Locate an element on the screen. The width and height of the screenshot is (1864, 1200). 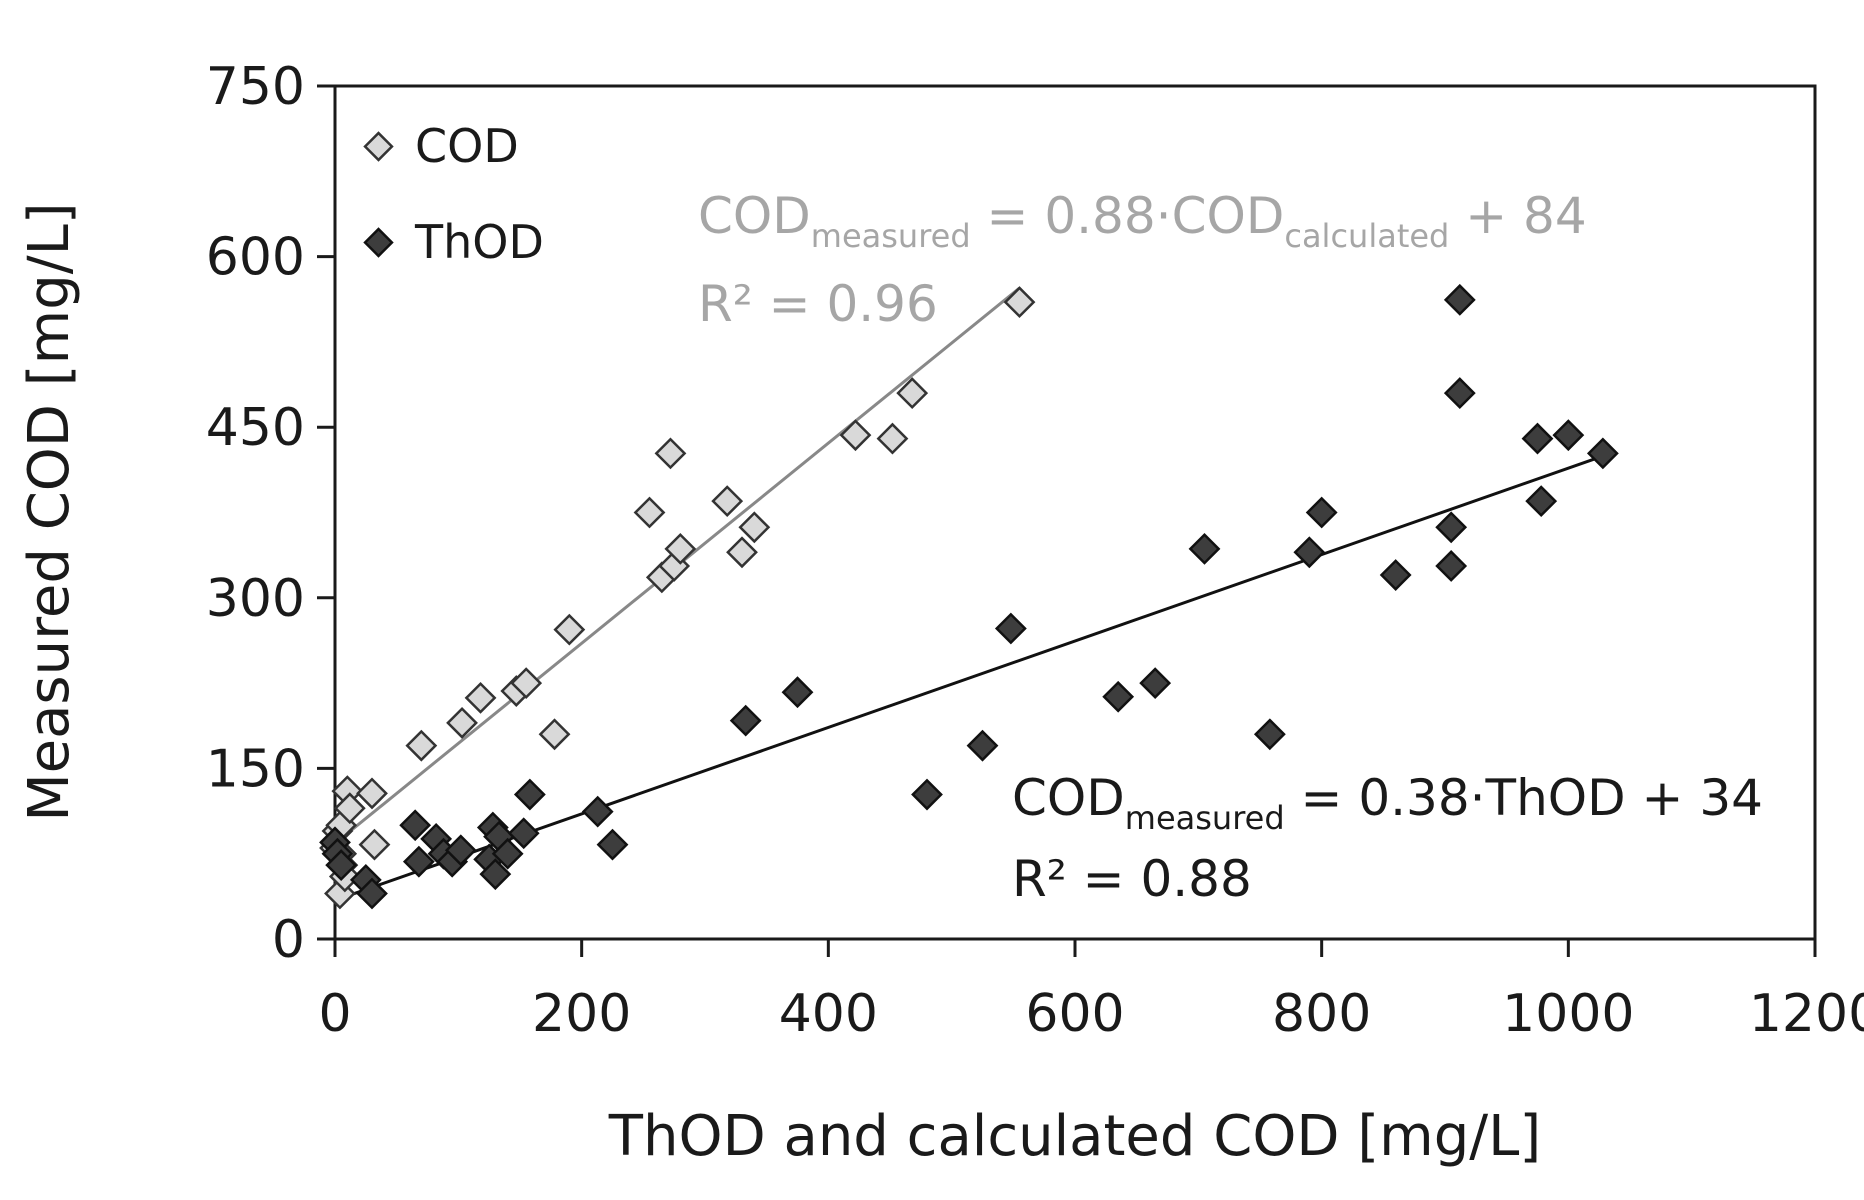
r2-cod: R² = 0.96 is located at coordinates (818, 304).